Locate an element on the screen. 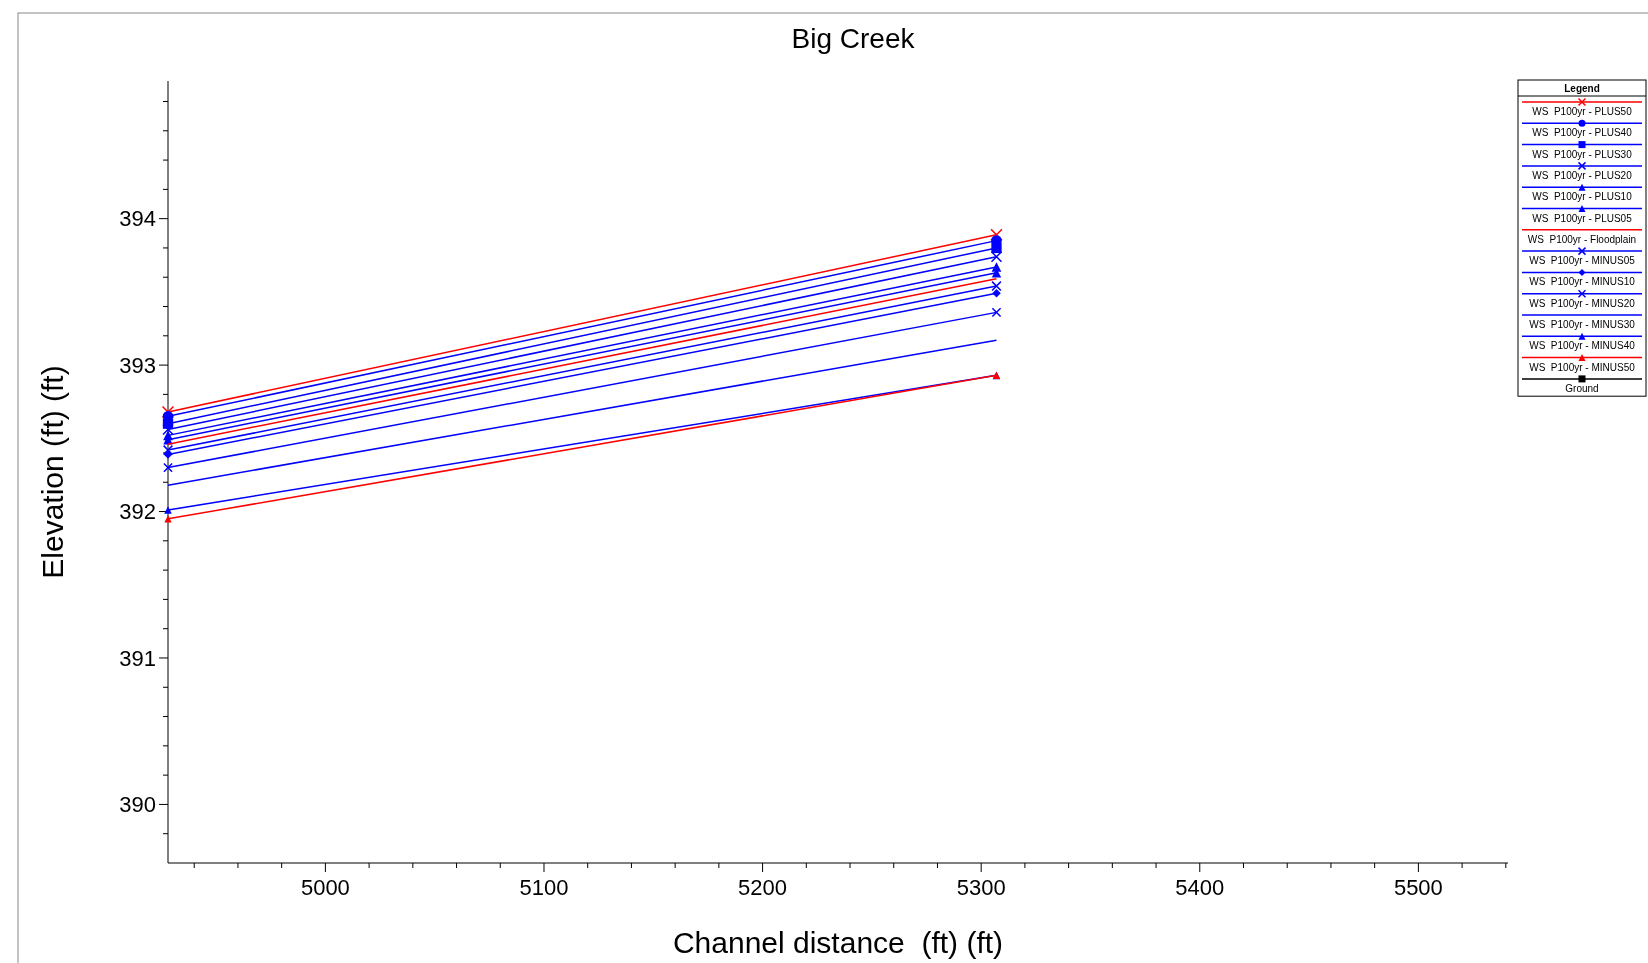 The width and height of the screenshot is (1648, 963). legend-label: WS P100yr - MINUS05 is located at coordinates (1582, 261).